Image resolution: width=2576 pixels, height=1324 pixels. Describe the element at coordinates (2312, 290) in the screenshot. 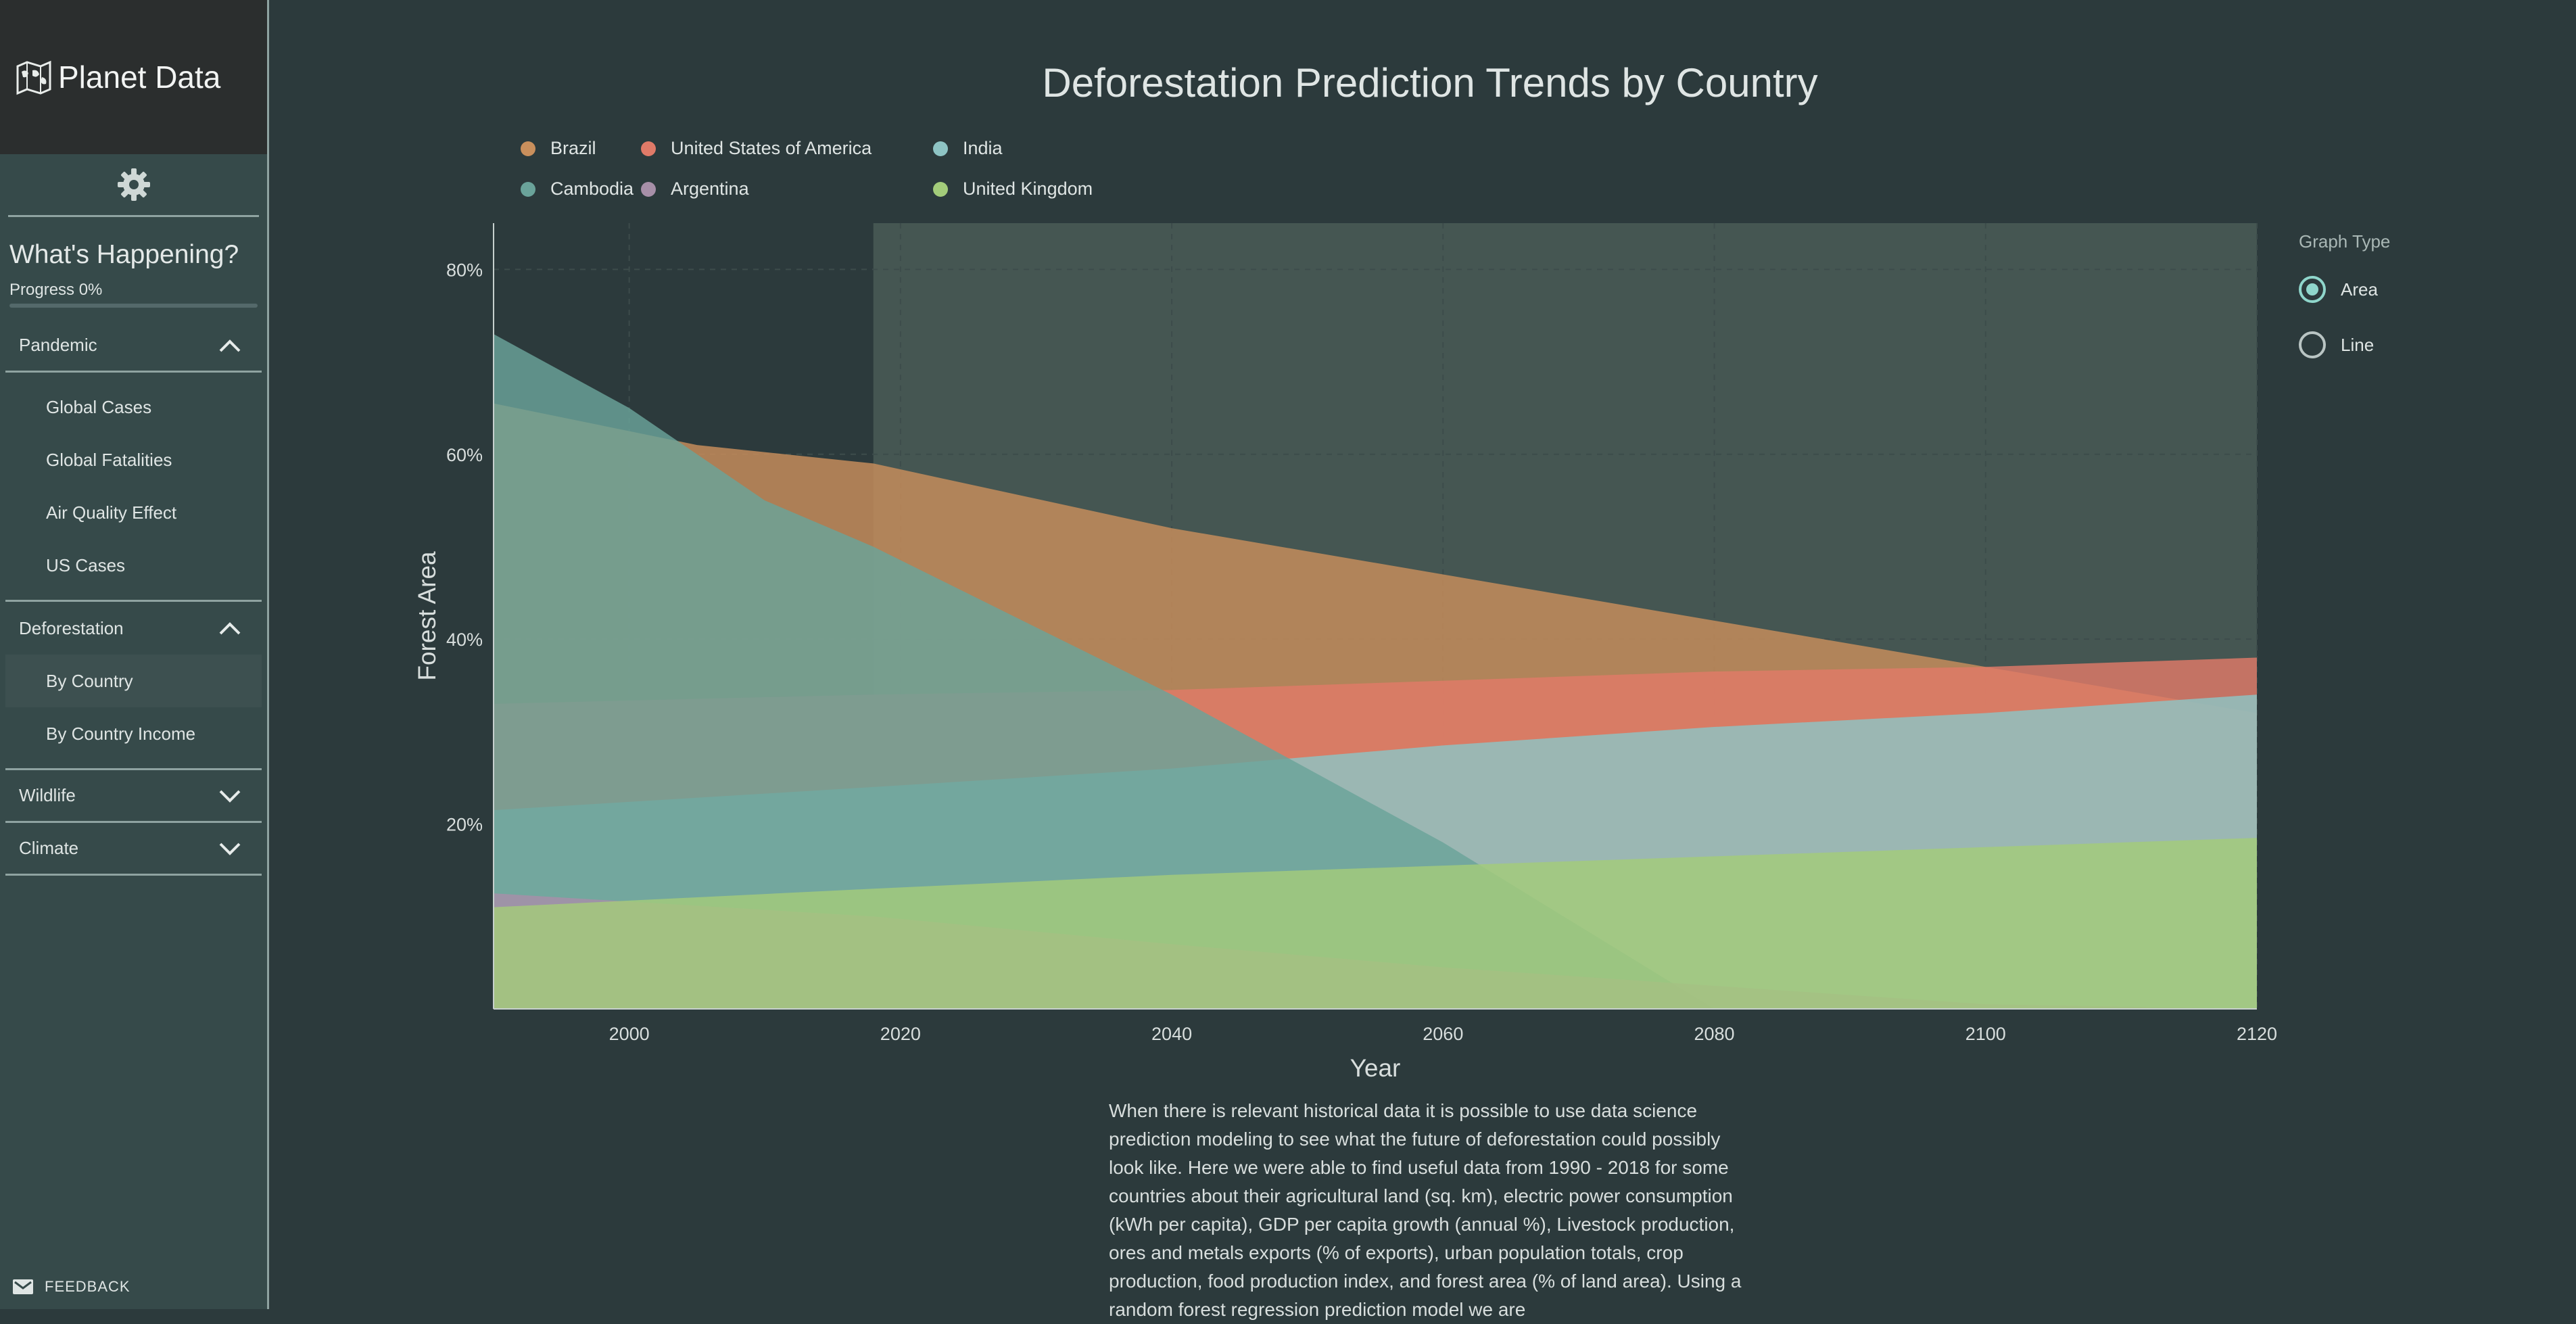

I see `radio-selected-icon` at that location.